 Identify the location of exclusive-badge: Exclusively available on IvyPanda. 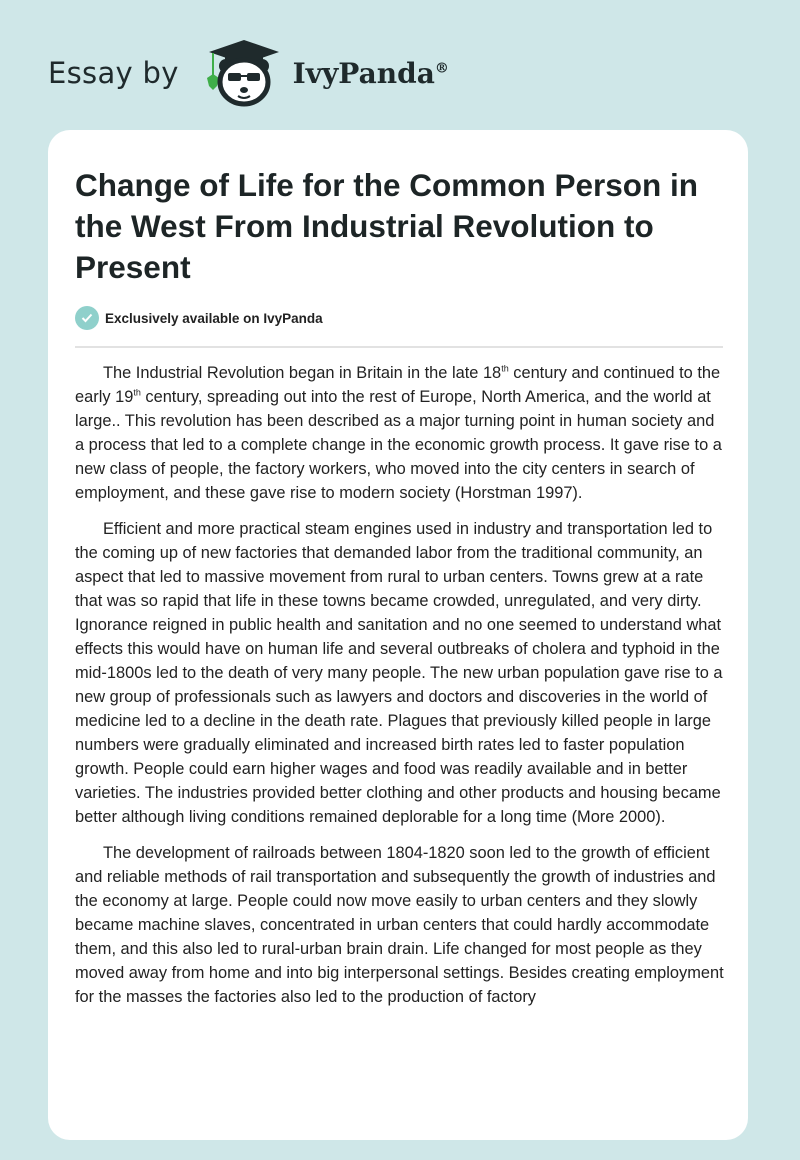
(199, 318).